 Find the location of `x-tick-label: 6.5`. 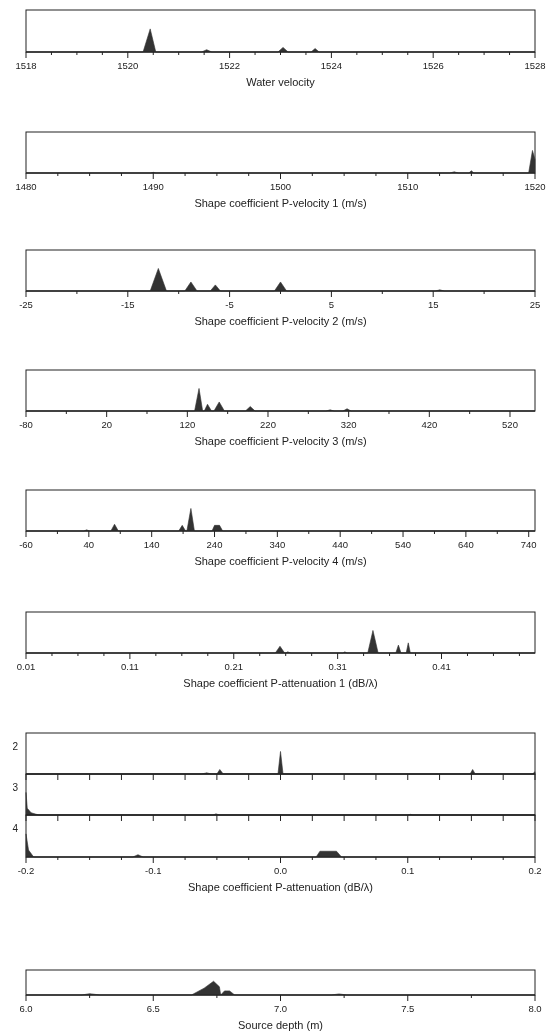

x-tick-label: 6.5 is located at coordinates (153, 1008).